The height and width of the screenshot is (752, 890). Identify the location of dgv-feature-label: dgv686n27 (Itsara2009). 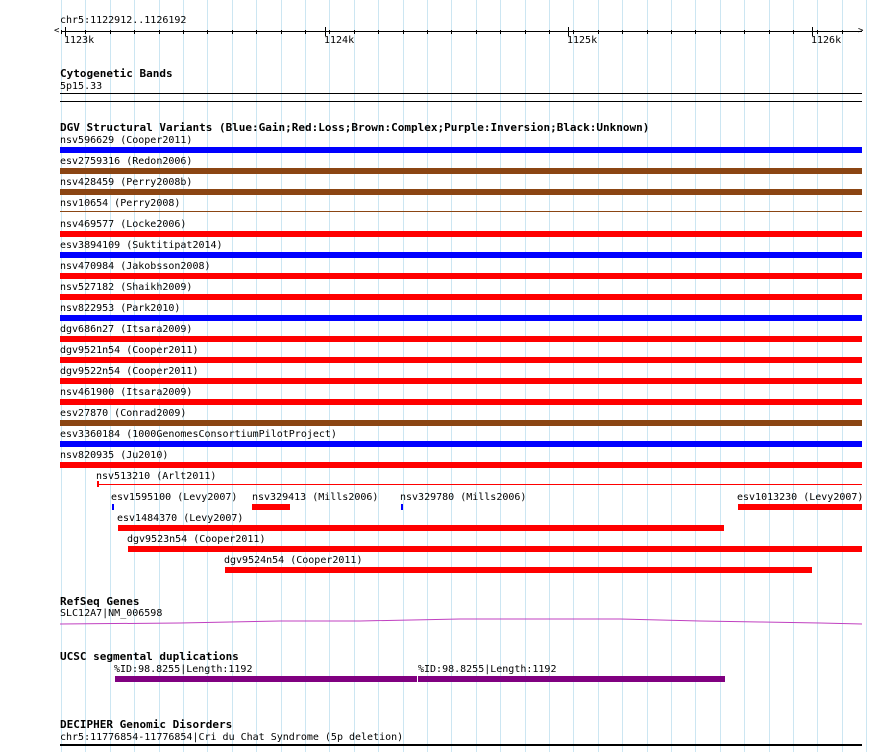
(126, 329).